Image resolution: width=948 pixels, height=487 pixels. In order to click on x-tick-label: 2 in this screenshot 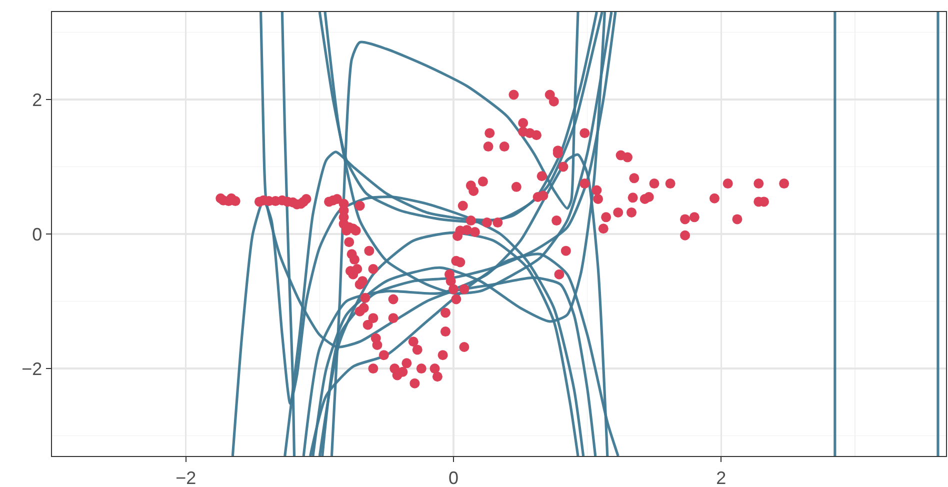, I will do `click(721, 477)`.